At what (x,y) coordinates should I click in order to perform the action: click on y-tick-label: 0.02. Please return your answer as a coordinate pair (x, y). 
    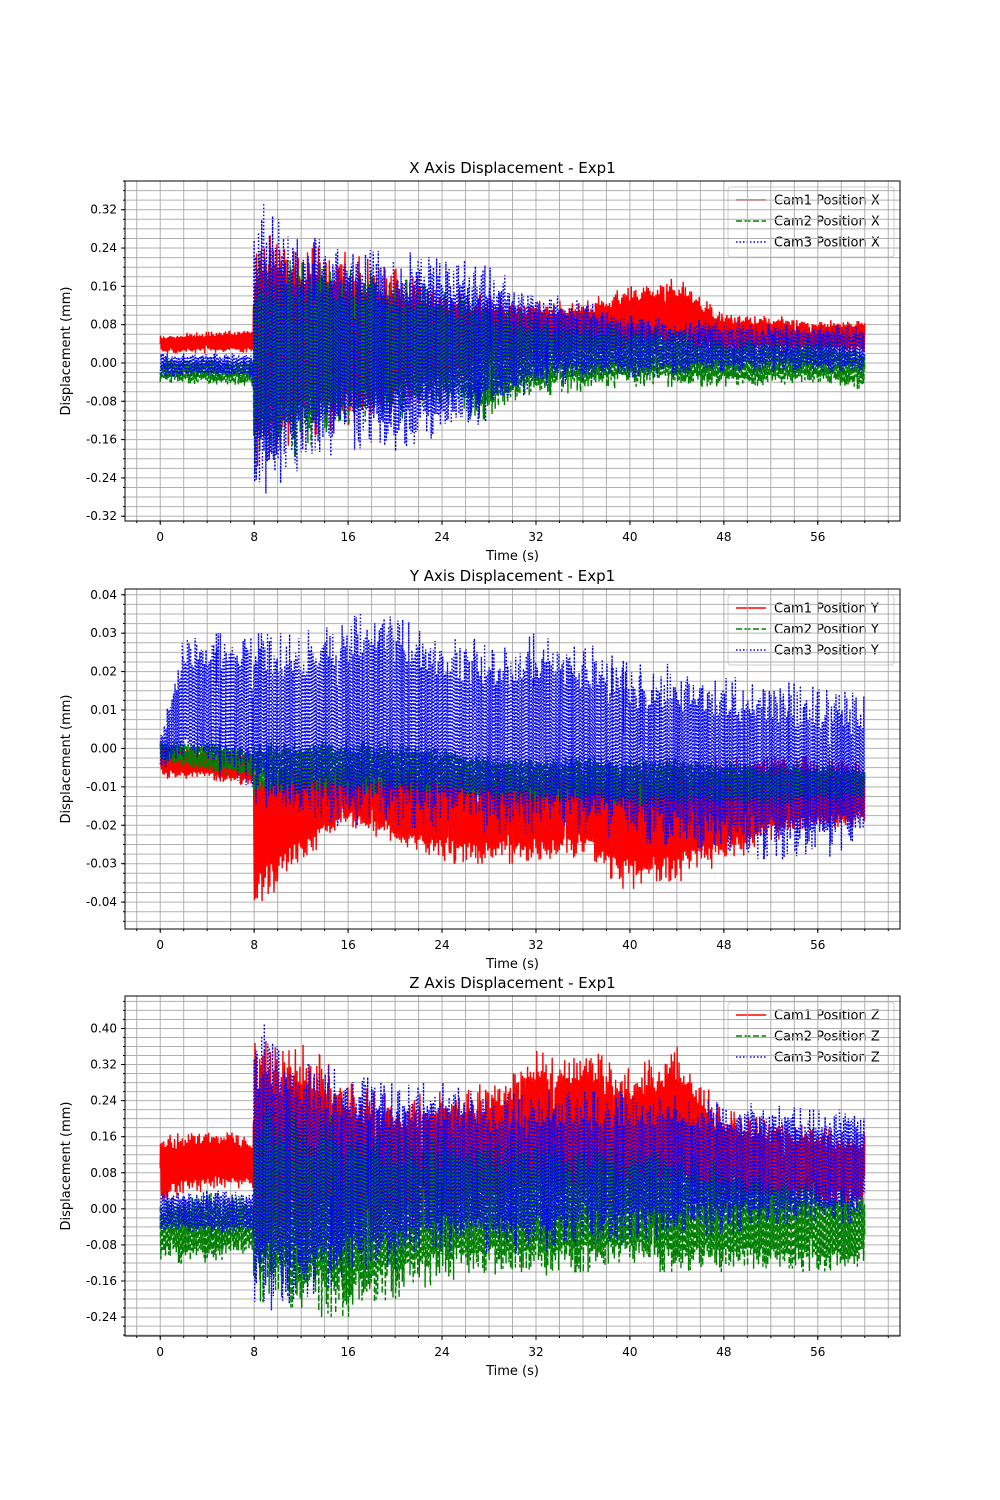
    Looking at the image, I should click on (103, 672).